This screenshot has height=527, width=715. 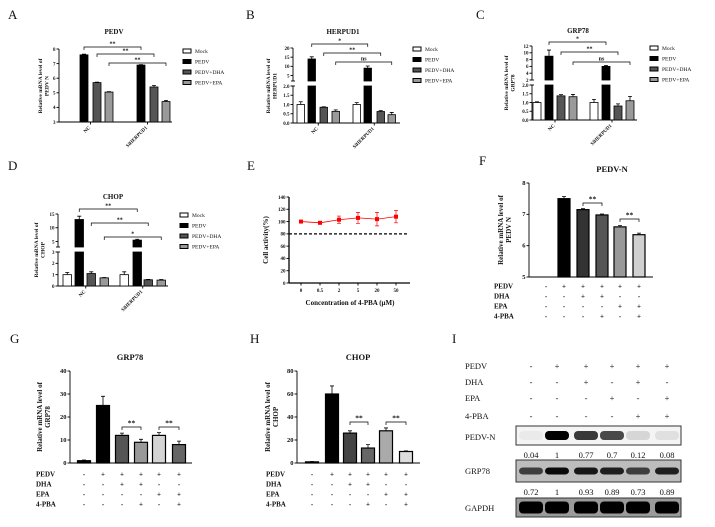 I want to click on y-tick-label: 10, so click(x=527, y=54).